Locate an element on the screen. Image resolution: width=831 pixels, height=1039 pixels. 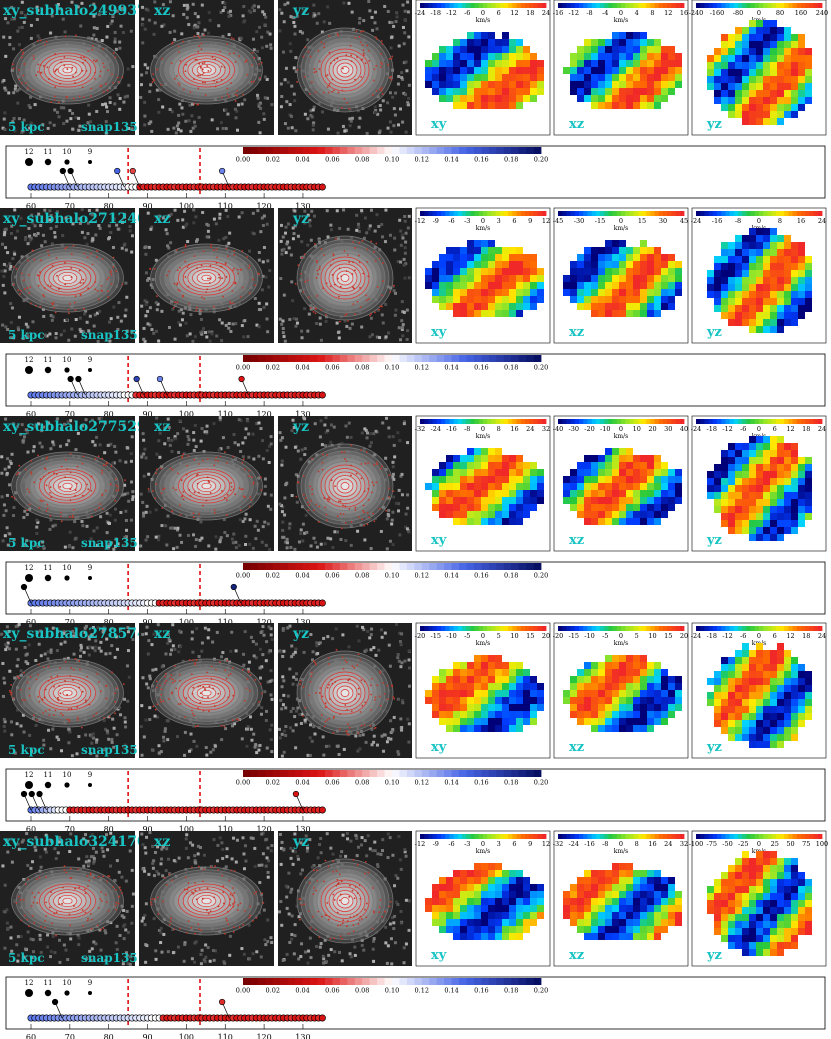
density-contours is located at coordinates (206, 486).